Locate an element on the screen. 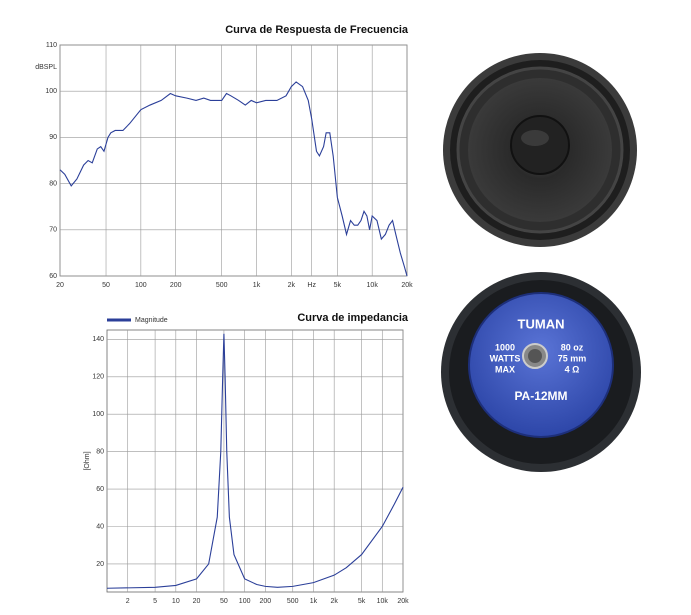 This screenshot has height=615, width=691. power-unit: WATTS is located at coordinates (505, 358).